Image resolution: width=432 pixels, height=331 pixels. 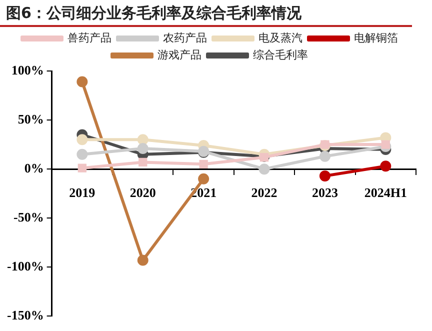 I want to click on x-tick-label: 2024H1, so click(x=385, y=192).